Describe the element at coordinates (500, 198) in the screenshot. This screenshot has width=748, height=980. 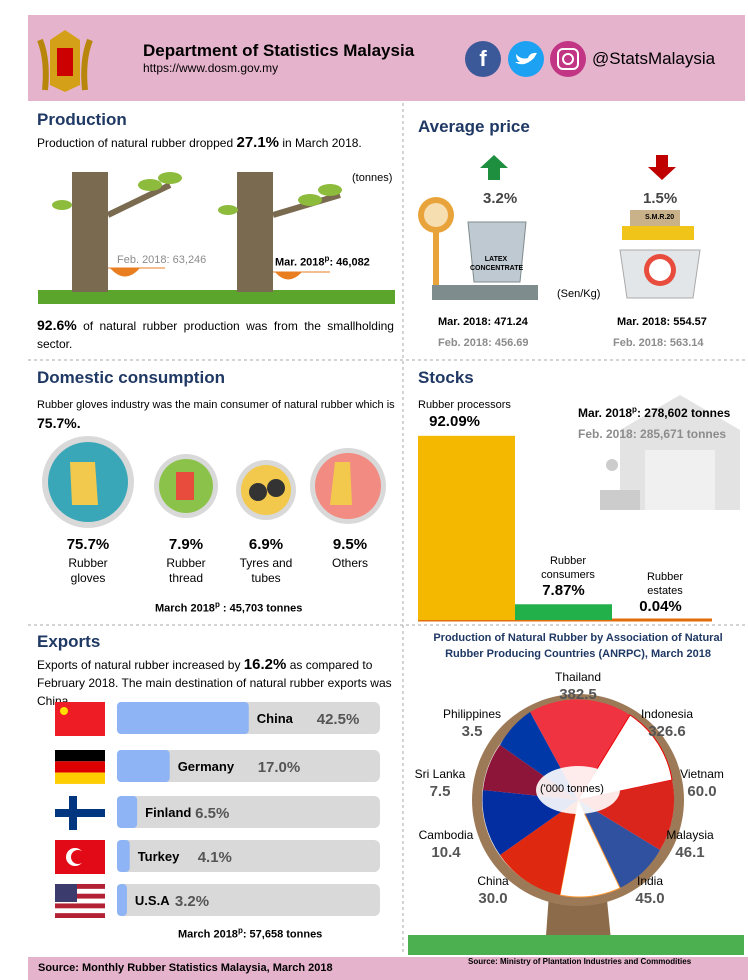
I see `latex-change: 3.2%` at that location.